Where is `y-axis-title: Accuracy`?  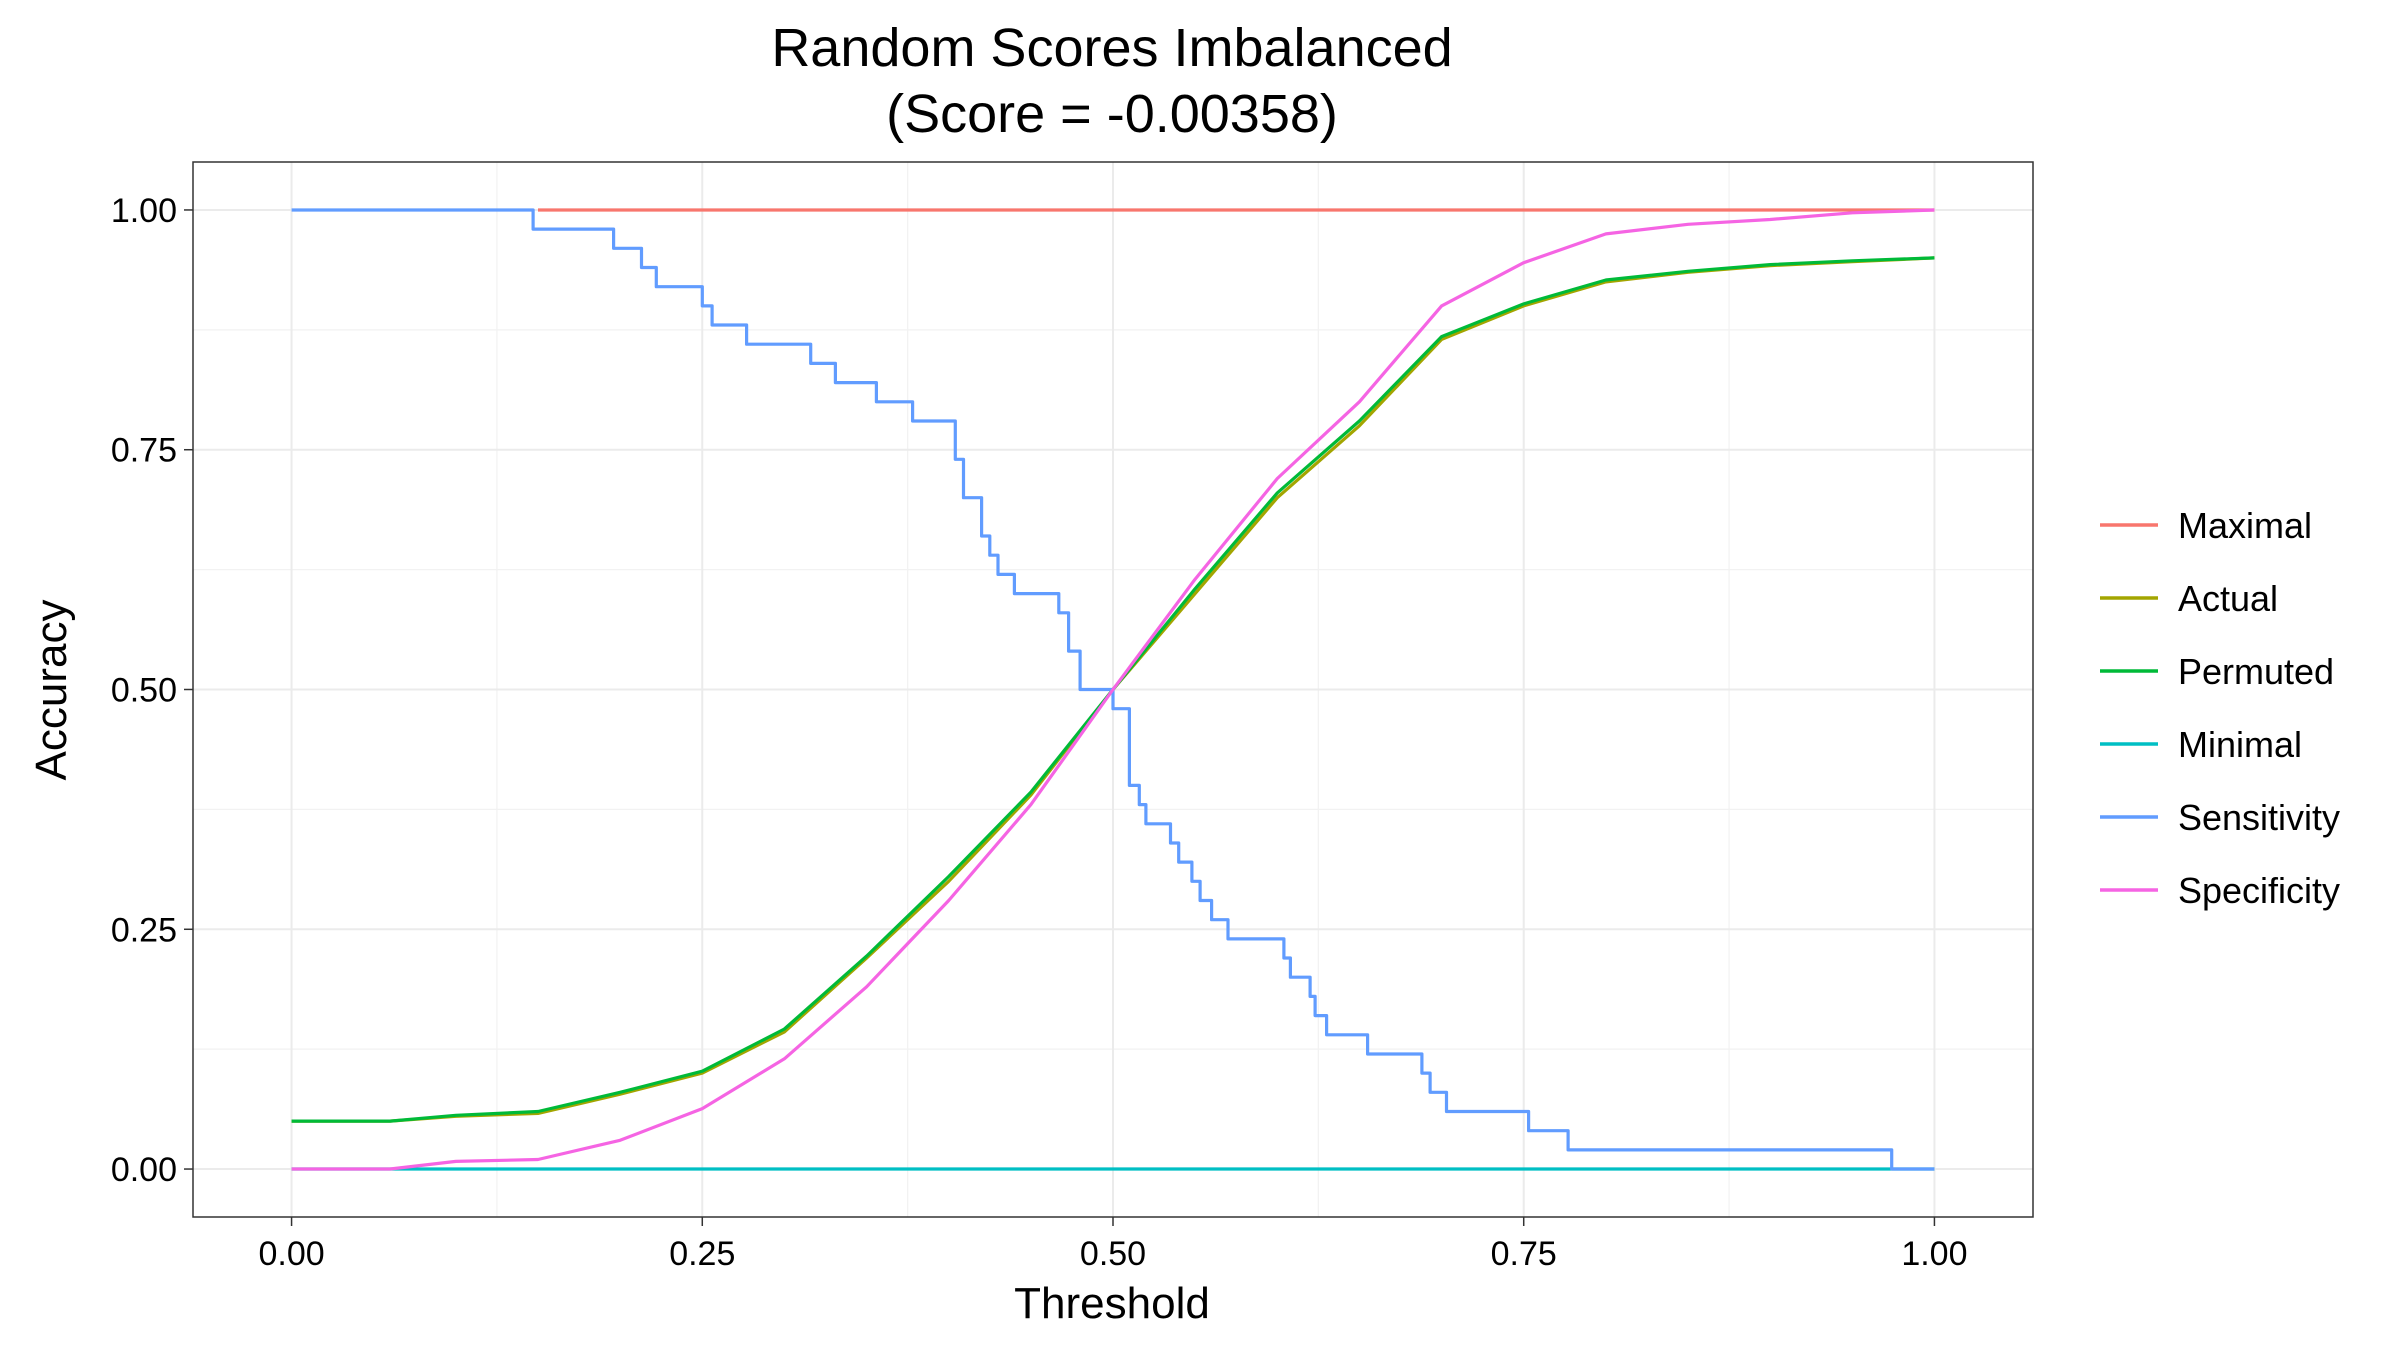
y-axis-title: Accuracy is located at coordinates (51, 690).